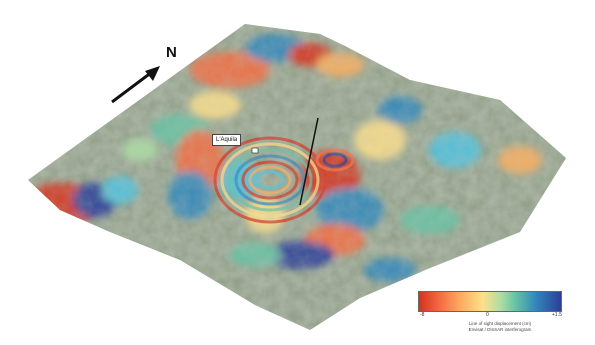 The width and height of the screenshot is (595, 345). Describe the element at coordinates (227, 140) in the screenshot. I see `place-label: L'Aquila` at that location.